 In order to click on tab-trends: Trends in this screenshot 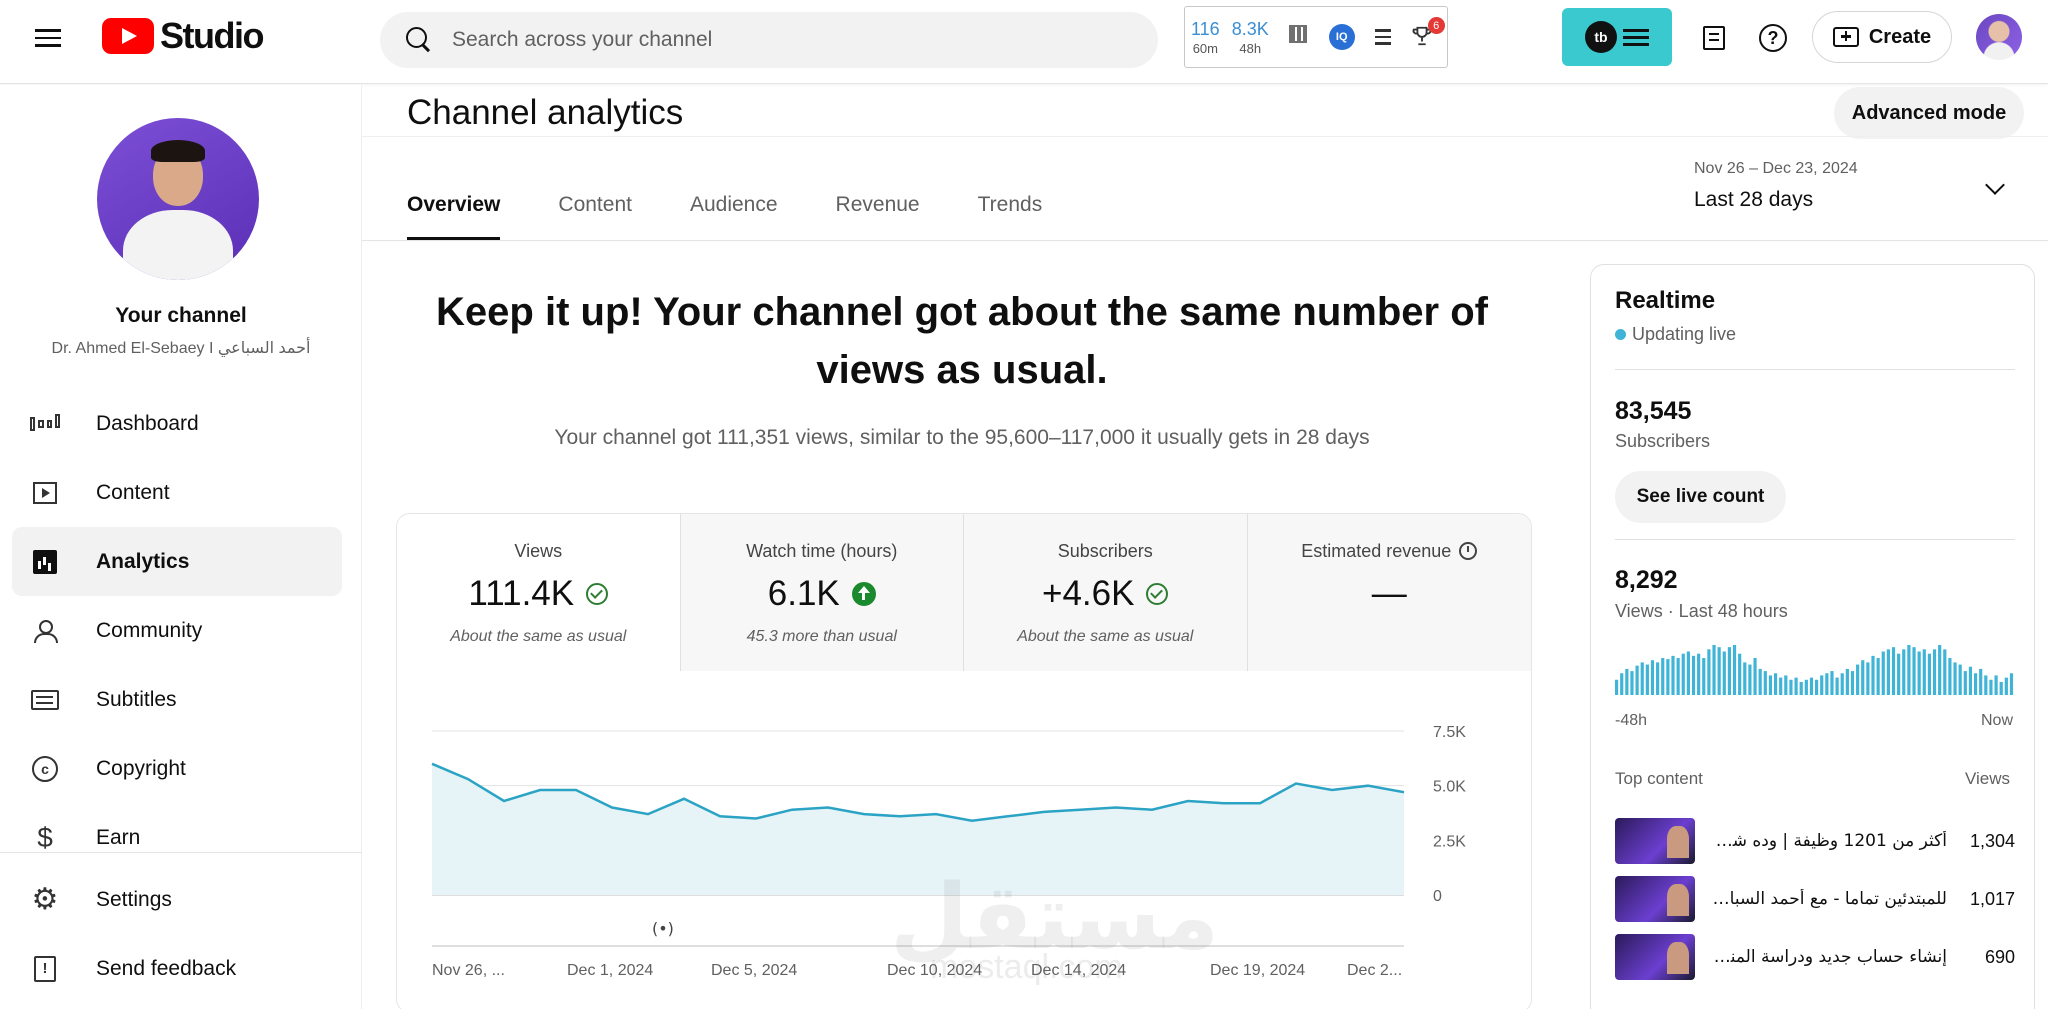, I will do `click(1010, 204)`.